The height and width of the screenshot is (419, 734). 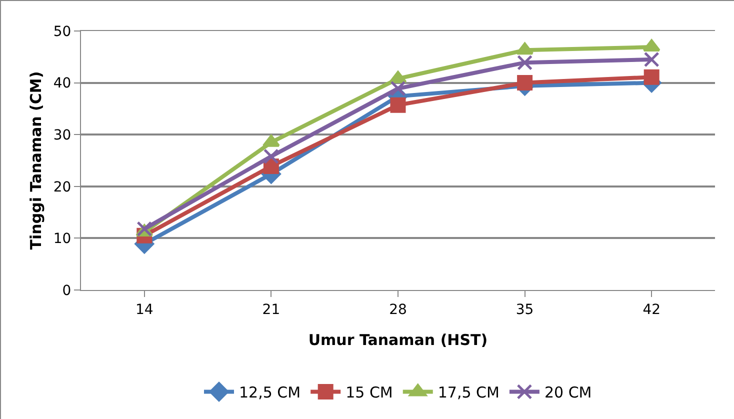 I want to click on x-tick-label: 14, so click(x=144, y=310).